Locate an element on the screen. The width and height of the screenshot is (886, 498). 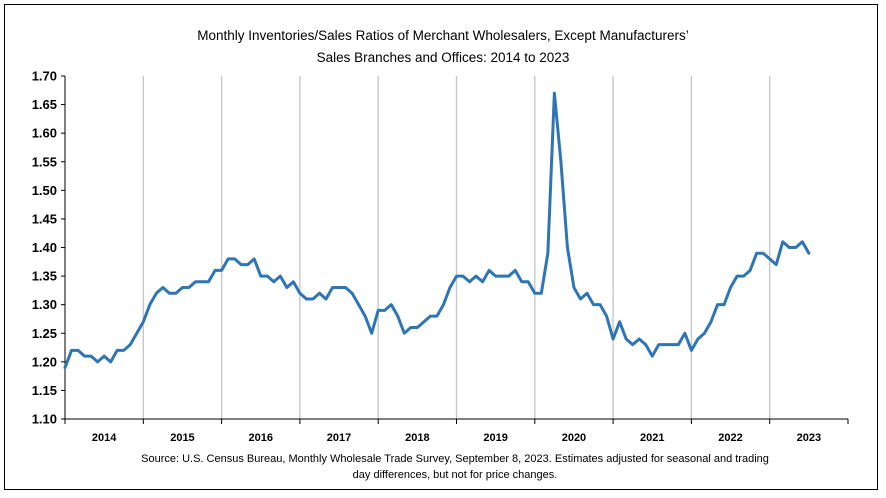
y-tick-label: 1.40 is located at coordinates (44, 247).